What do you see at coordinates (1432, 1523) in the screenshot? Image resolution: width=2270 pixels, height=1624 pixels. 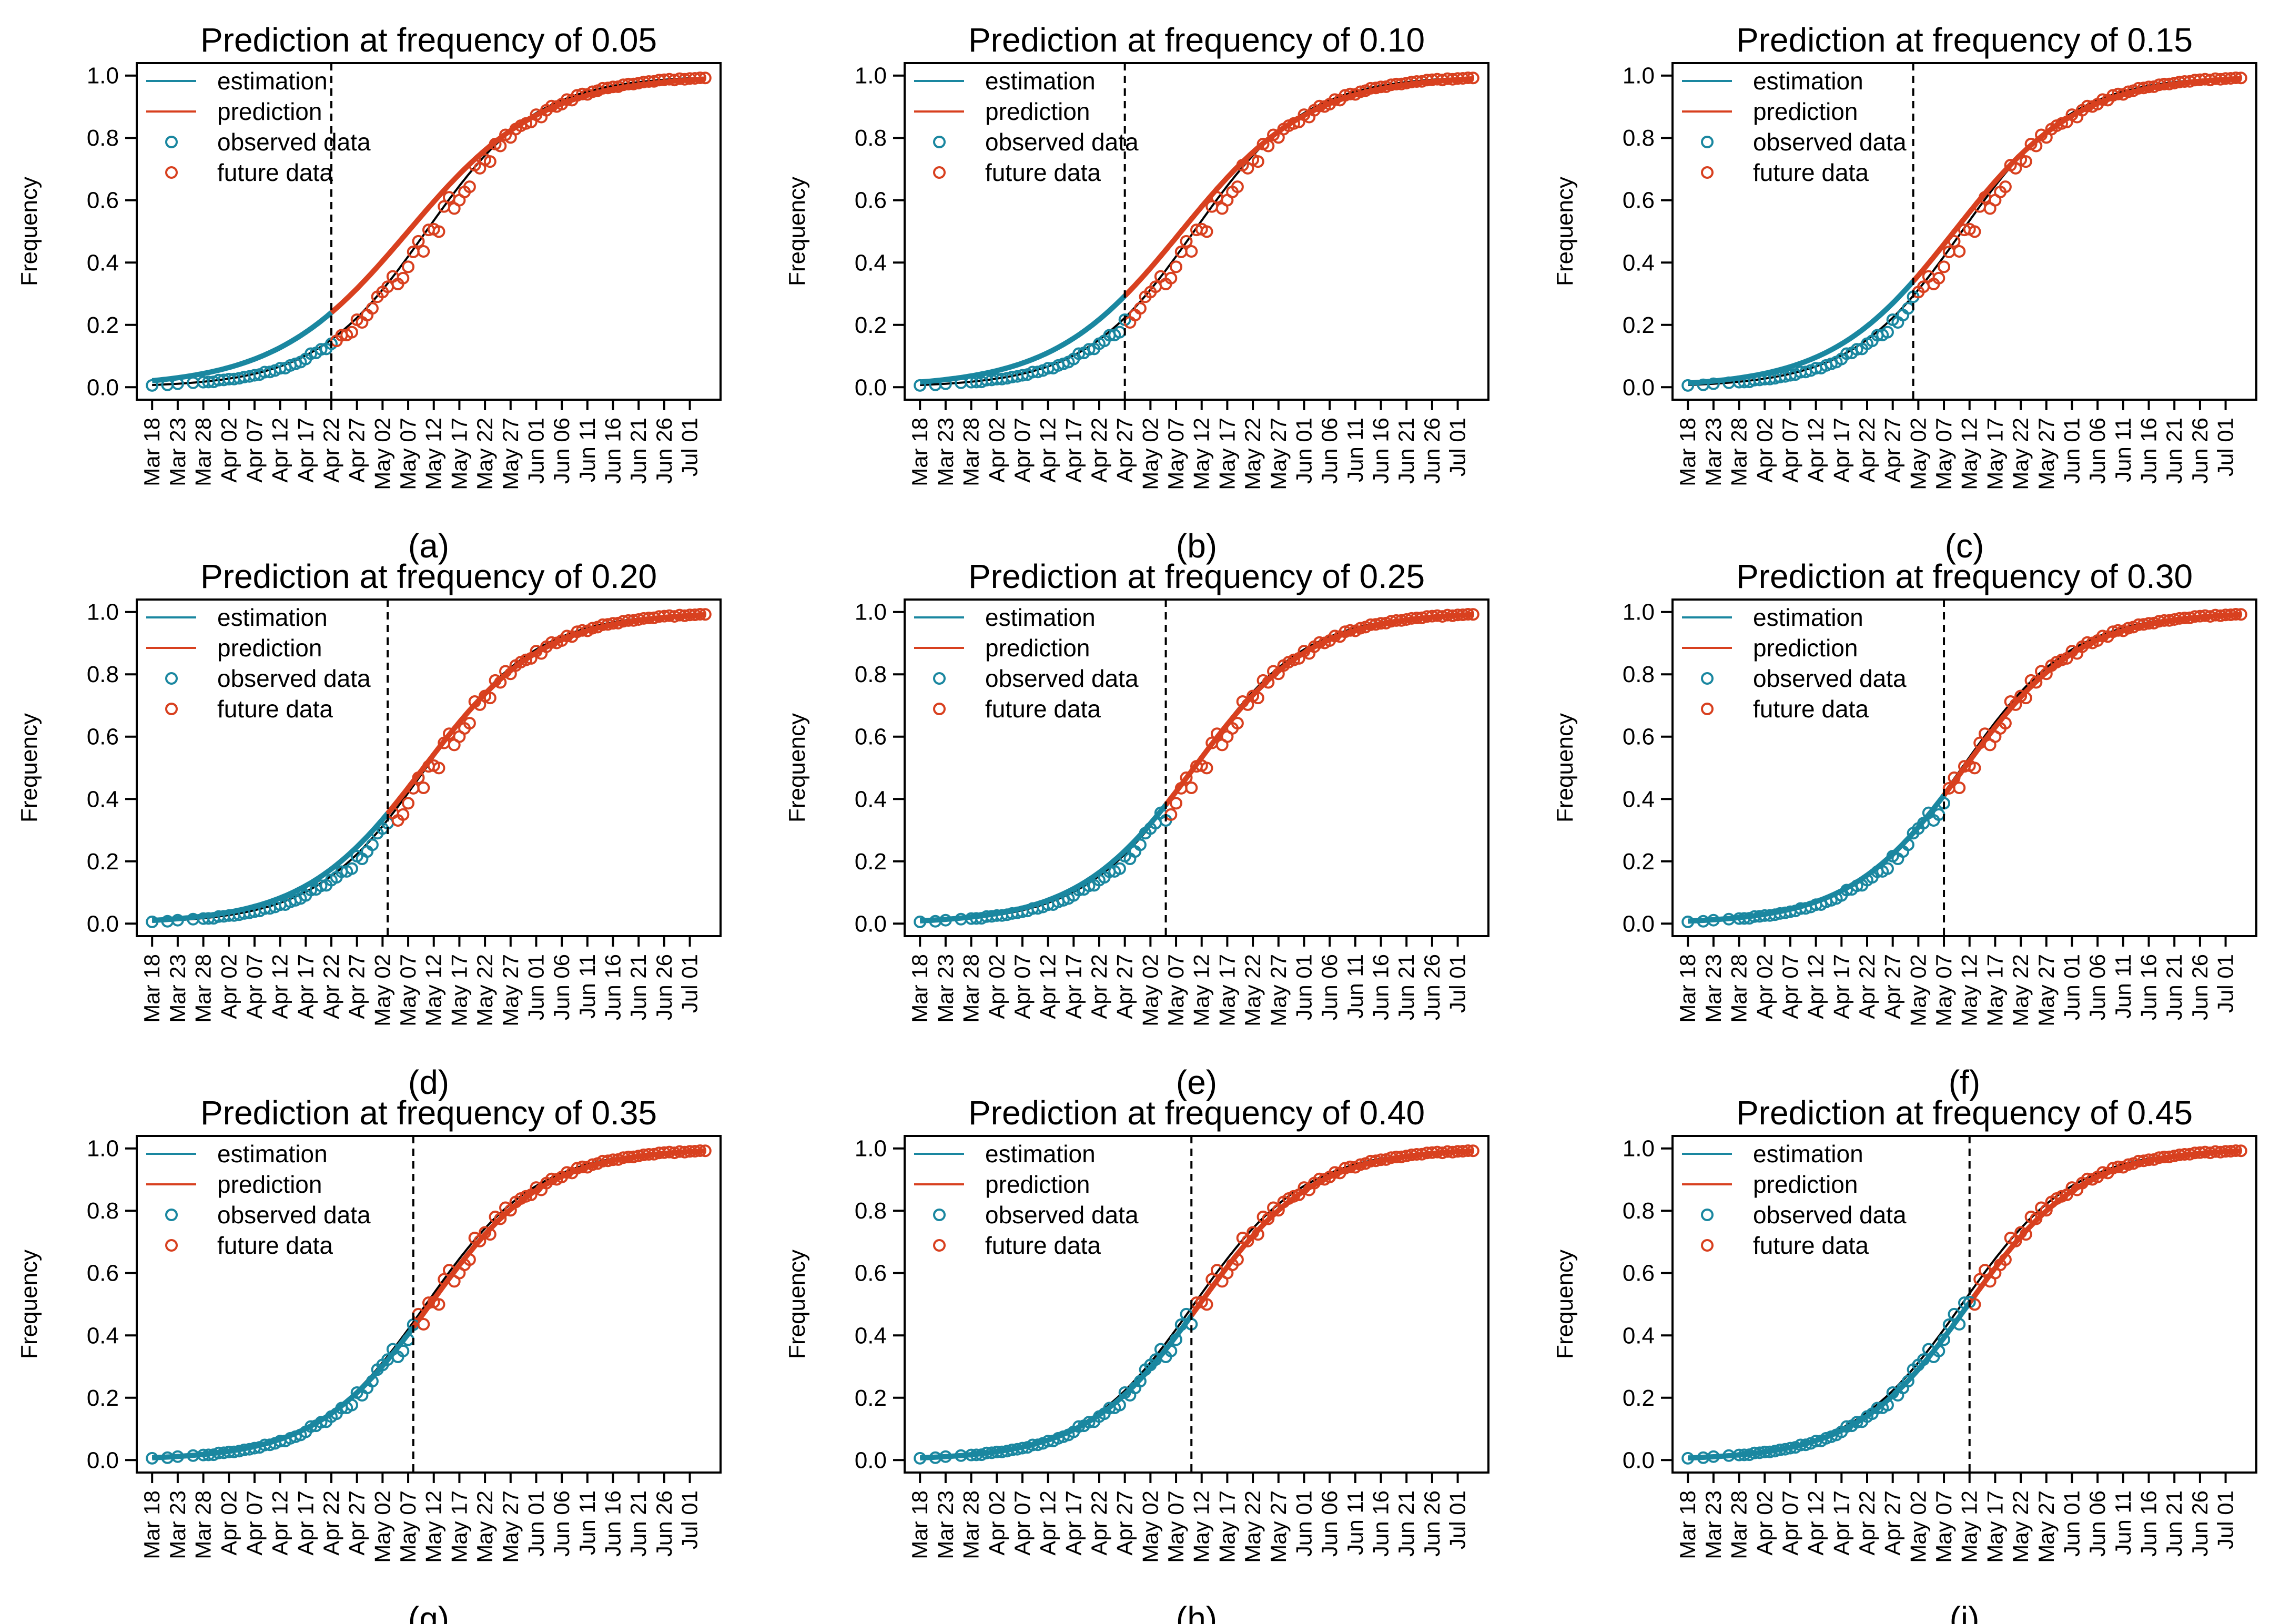 I see `x-tick-label: Jun 26` at bounding box center [1432, 1523].